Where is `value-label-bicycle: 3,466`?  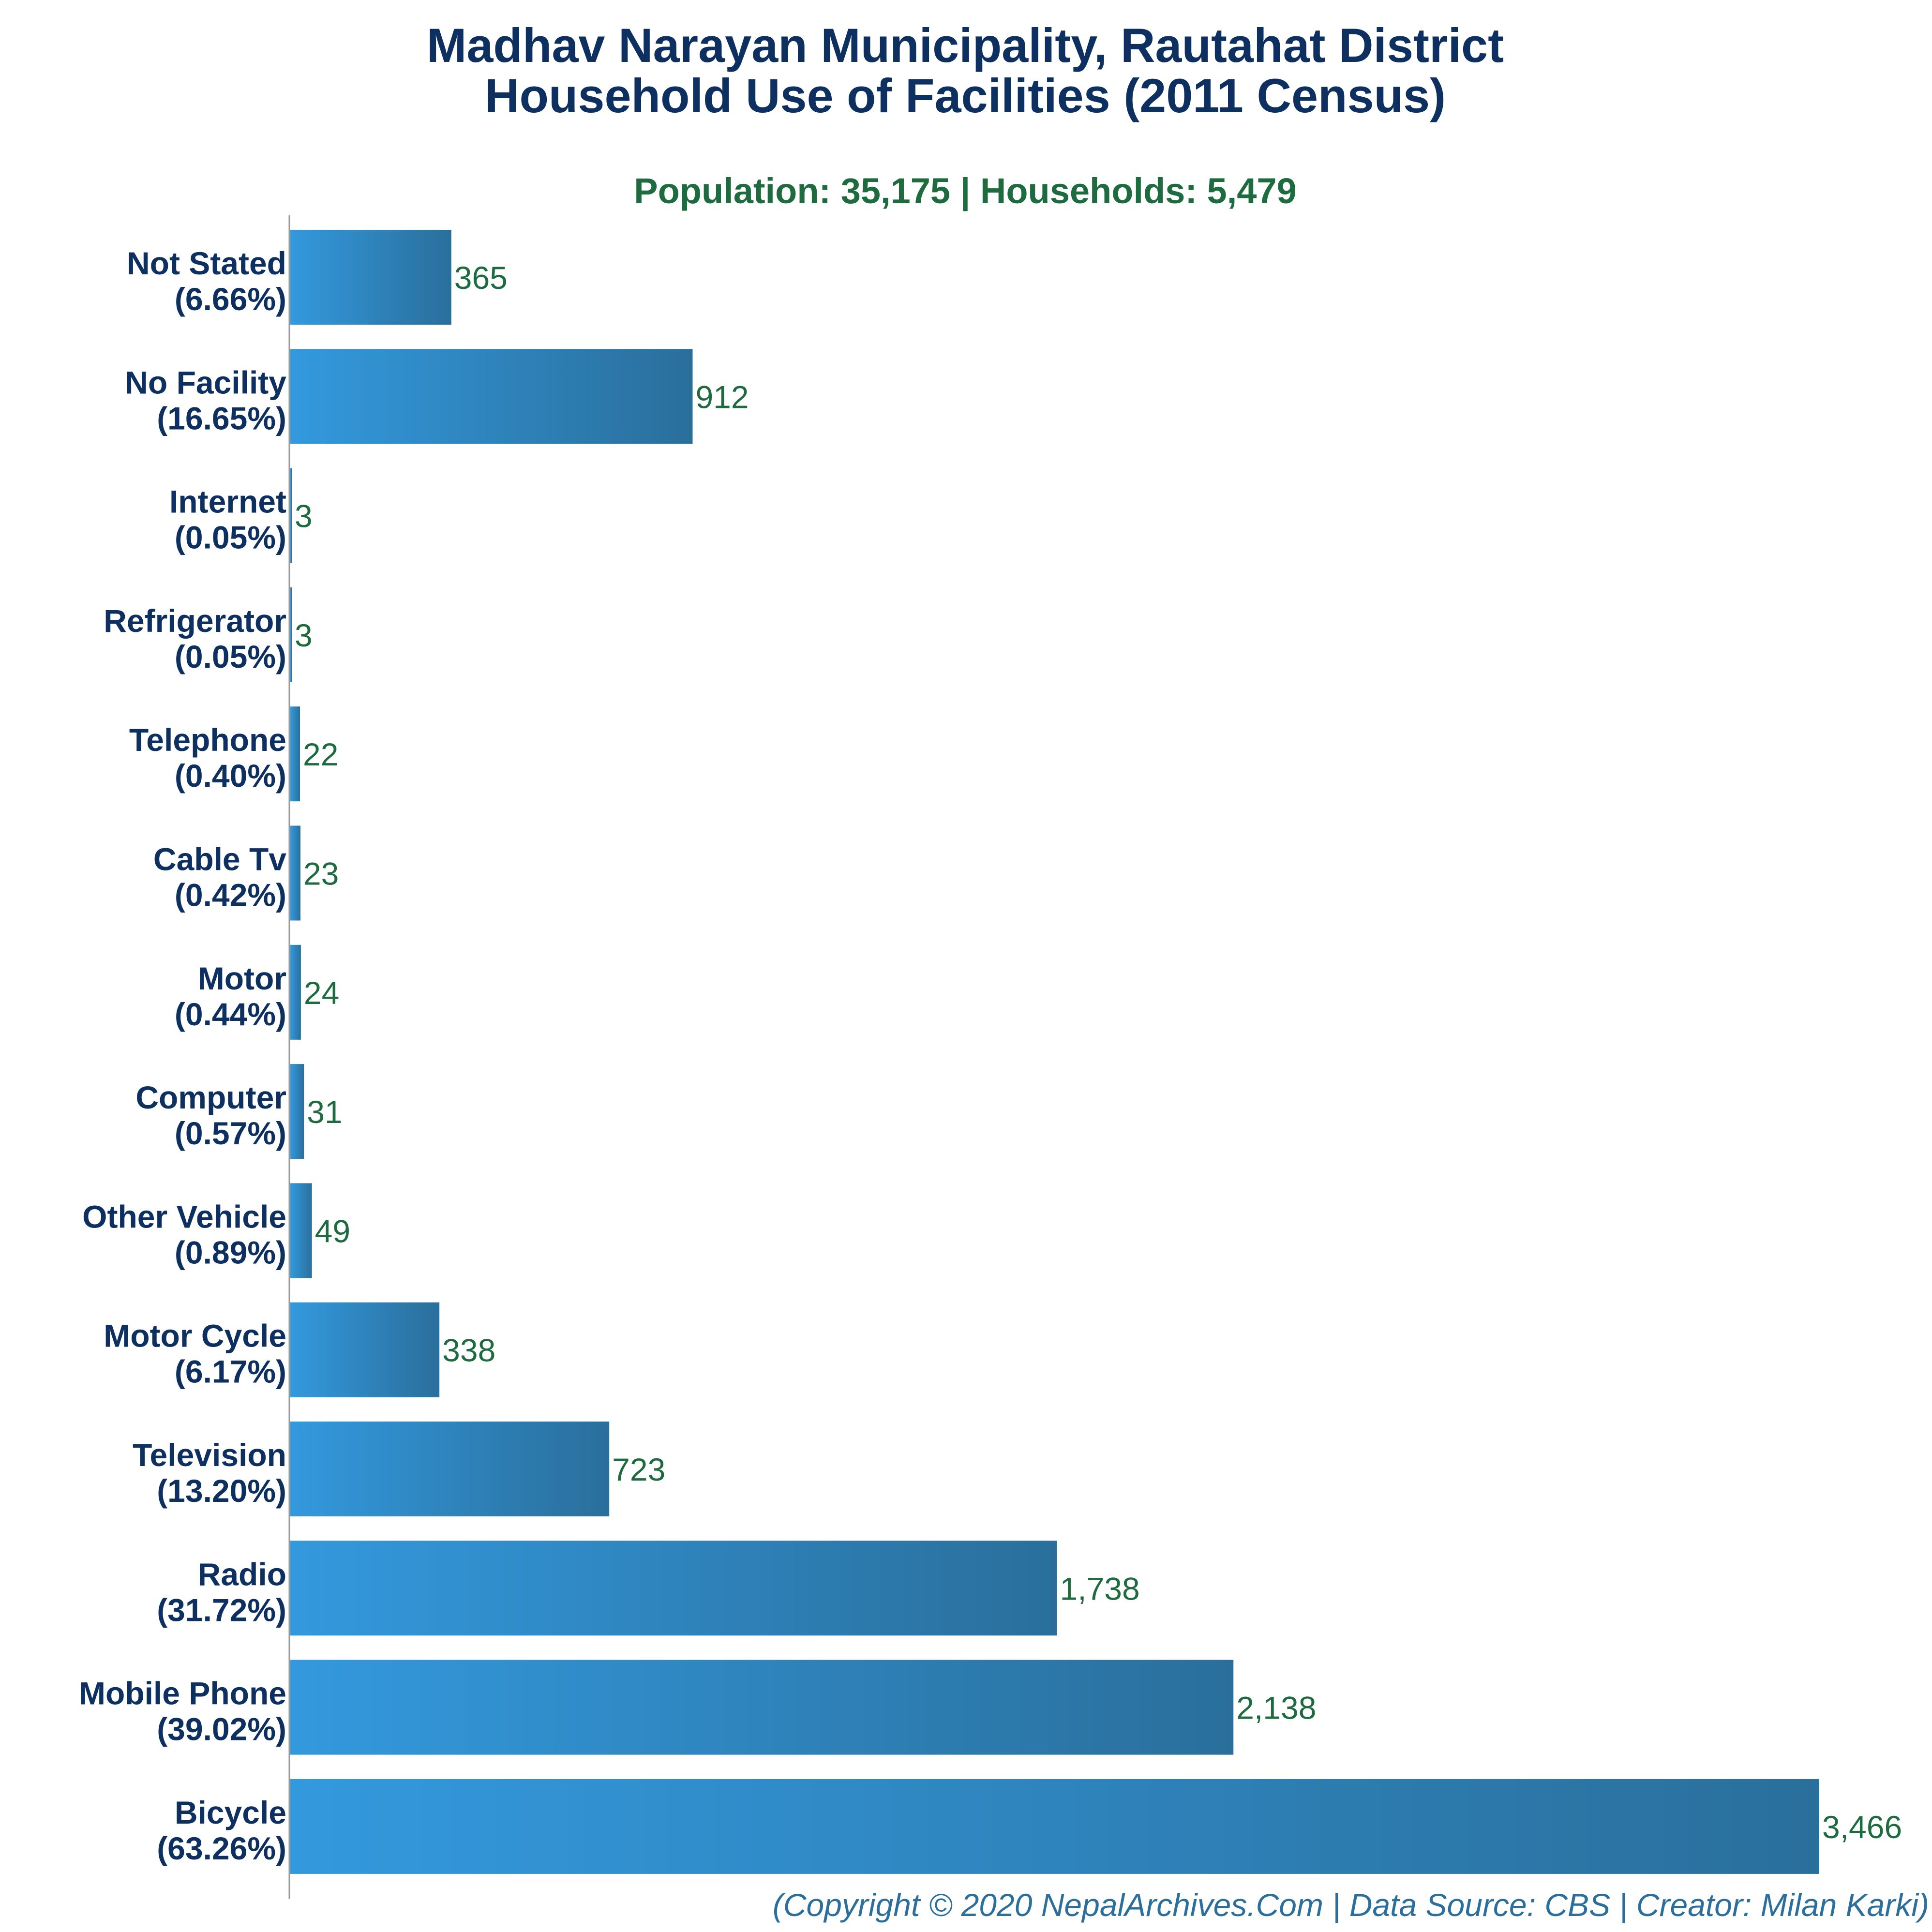
value-label-bicycle: 3,466 is located at coordinates (1862, 1827).